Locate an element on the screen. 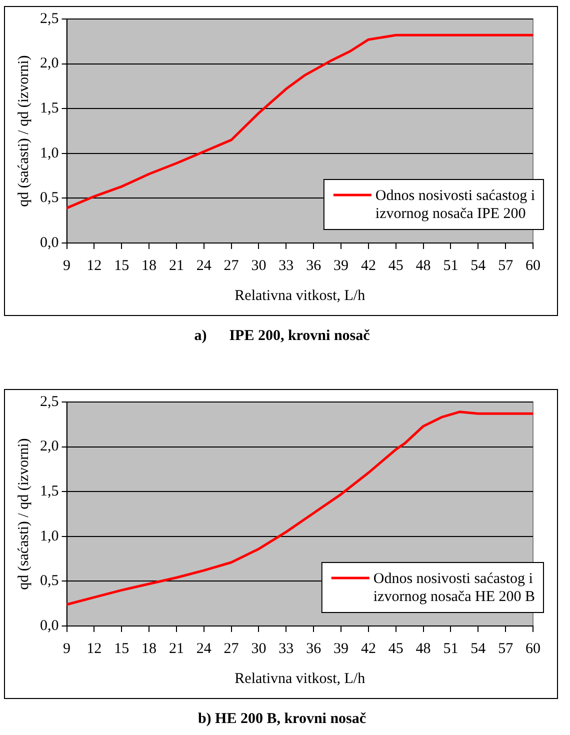 The width and height of the screenshot is (570, 735). legend-label: Odnos nosivosti saćastog i izvornog nosača HE 200 B is located at coordinates (454, 587).